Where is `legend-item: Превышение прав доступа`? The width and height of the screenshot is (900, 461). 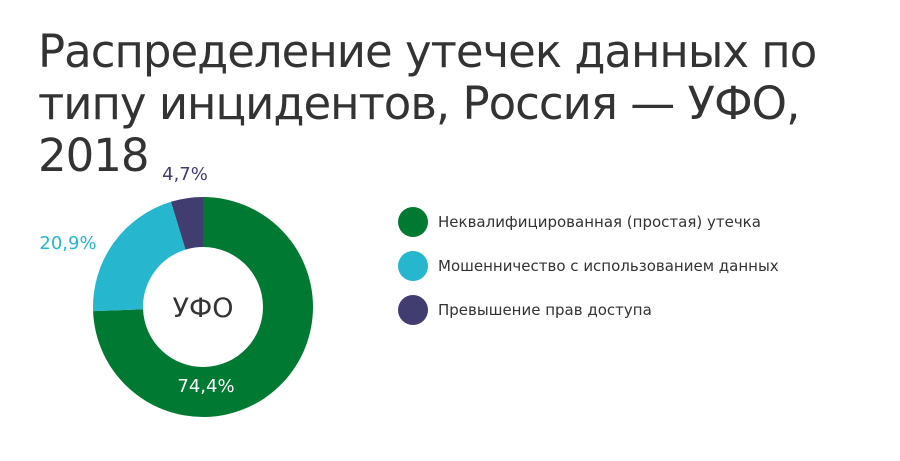 legend-item: Превышение прав доступа is located at coordinates (588, 310).